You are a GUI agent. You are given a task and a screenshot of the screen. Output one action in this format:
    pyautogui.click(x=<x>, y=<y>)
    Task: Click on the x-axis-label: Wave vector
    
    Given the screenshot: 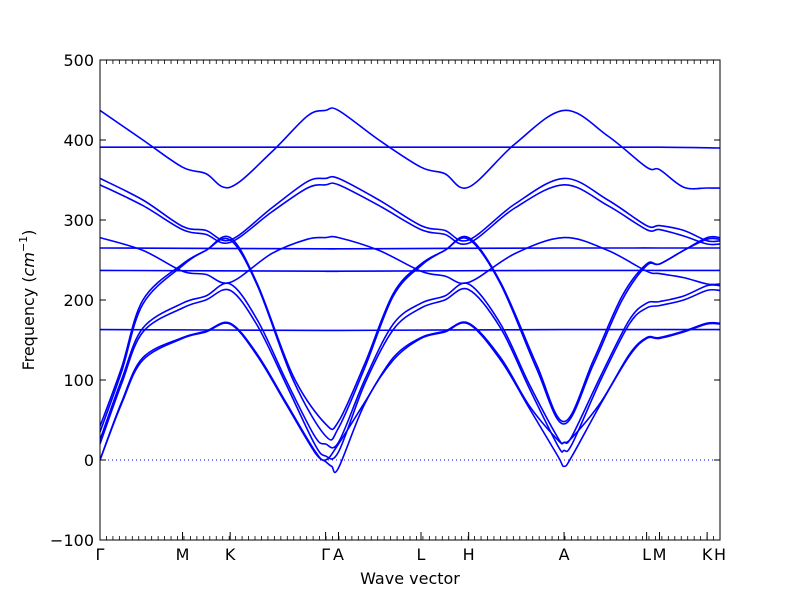 What is the action you would take?
    pyautogui.click(x=410, y=578)
    